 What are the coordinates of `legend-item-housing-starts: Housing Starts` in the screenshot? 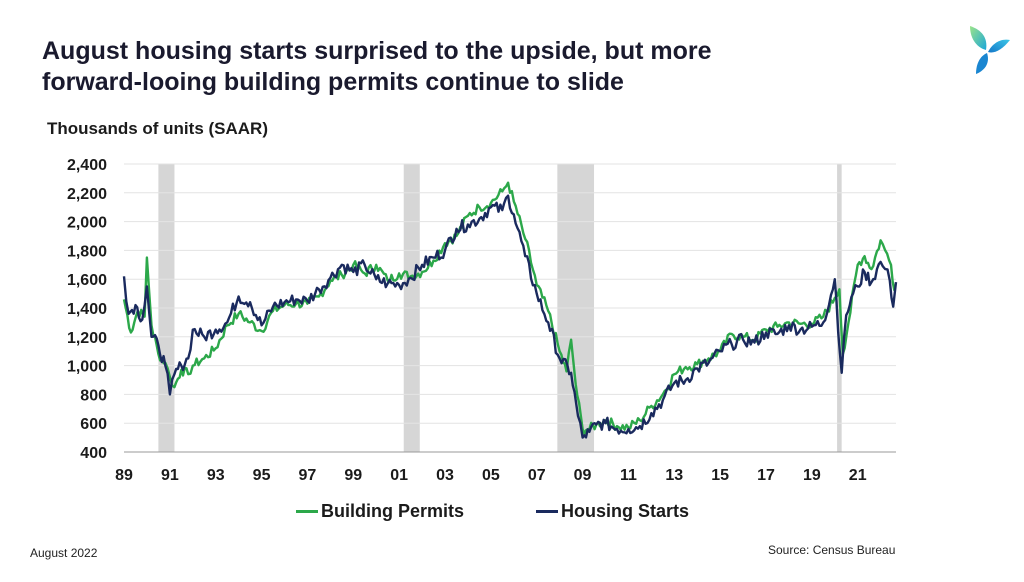 It's located at (612, 511).